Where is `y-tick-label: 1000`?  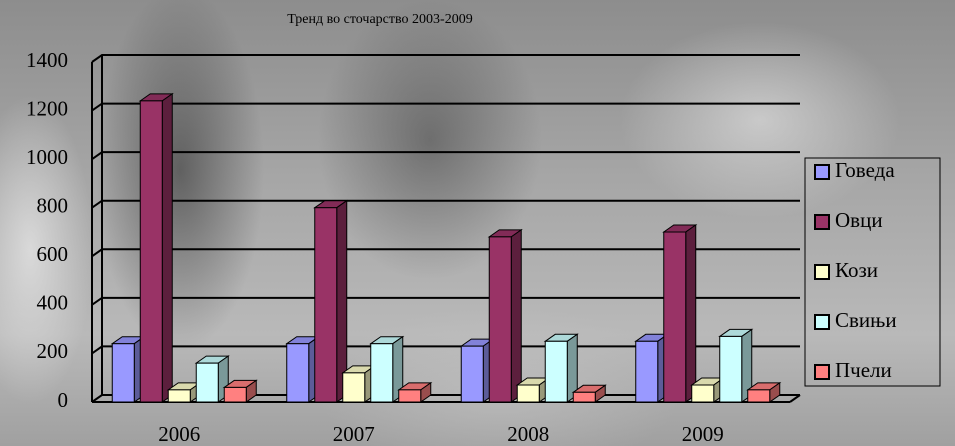
y-tick-label: 1000 is located at coordinates (47, 157).